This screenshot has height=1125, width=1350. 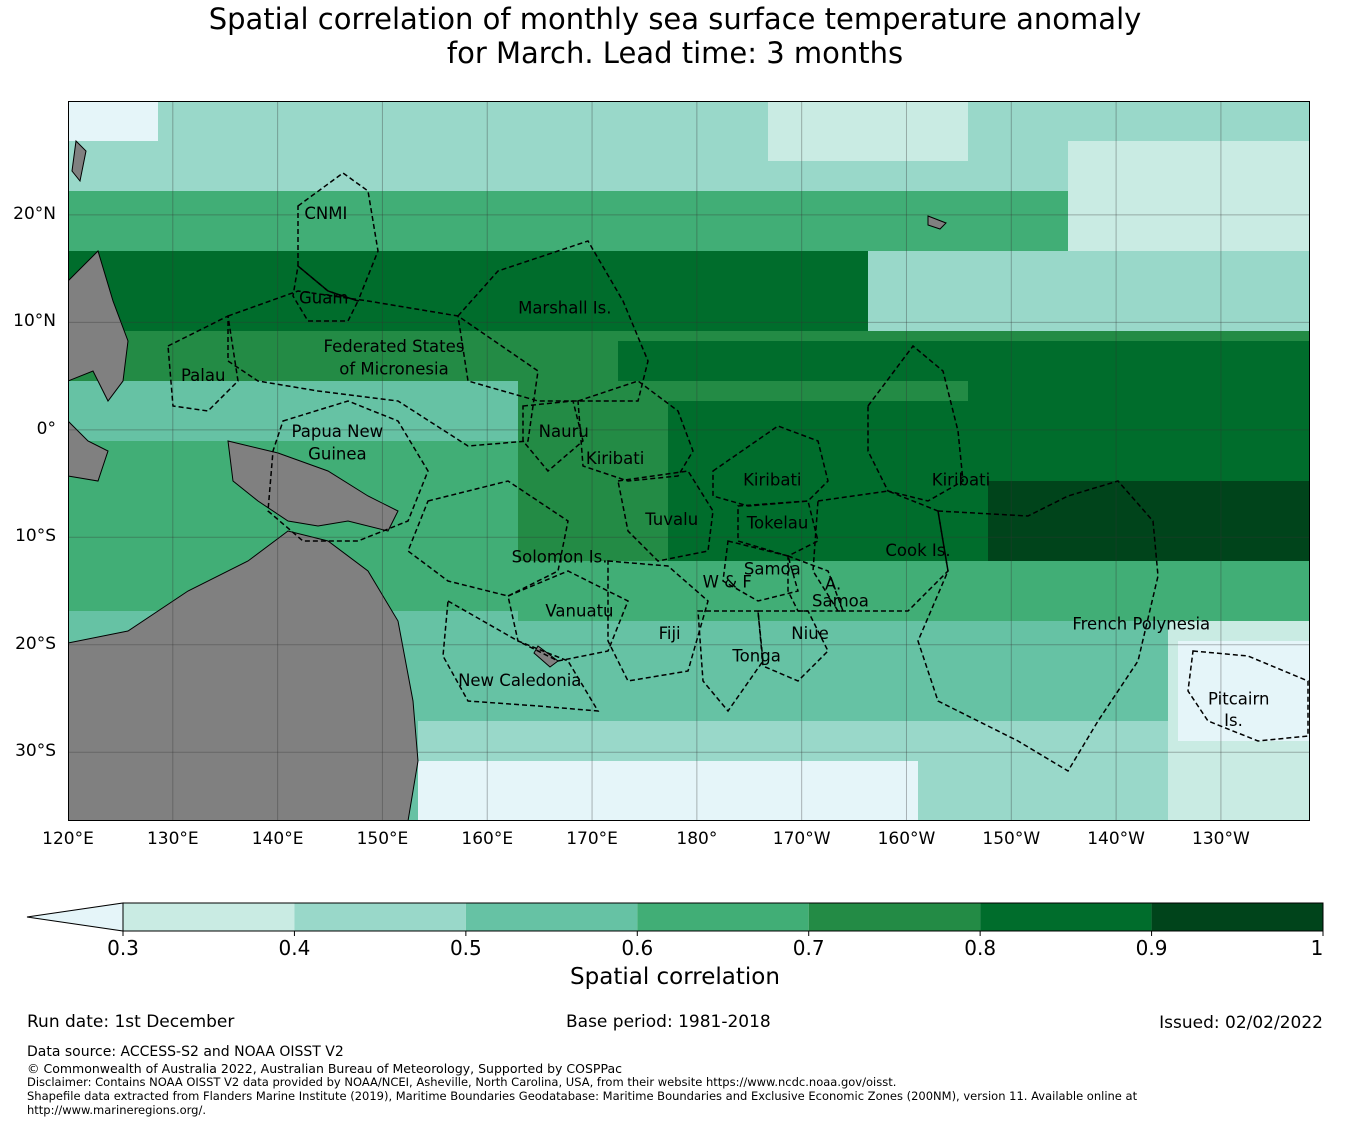 What do you see at coordinates (1011, 839) in the screenshot?
I see `lon-tick-label: 150°W` at bounding box center [1011, 839].